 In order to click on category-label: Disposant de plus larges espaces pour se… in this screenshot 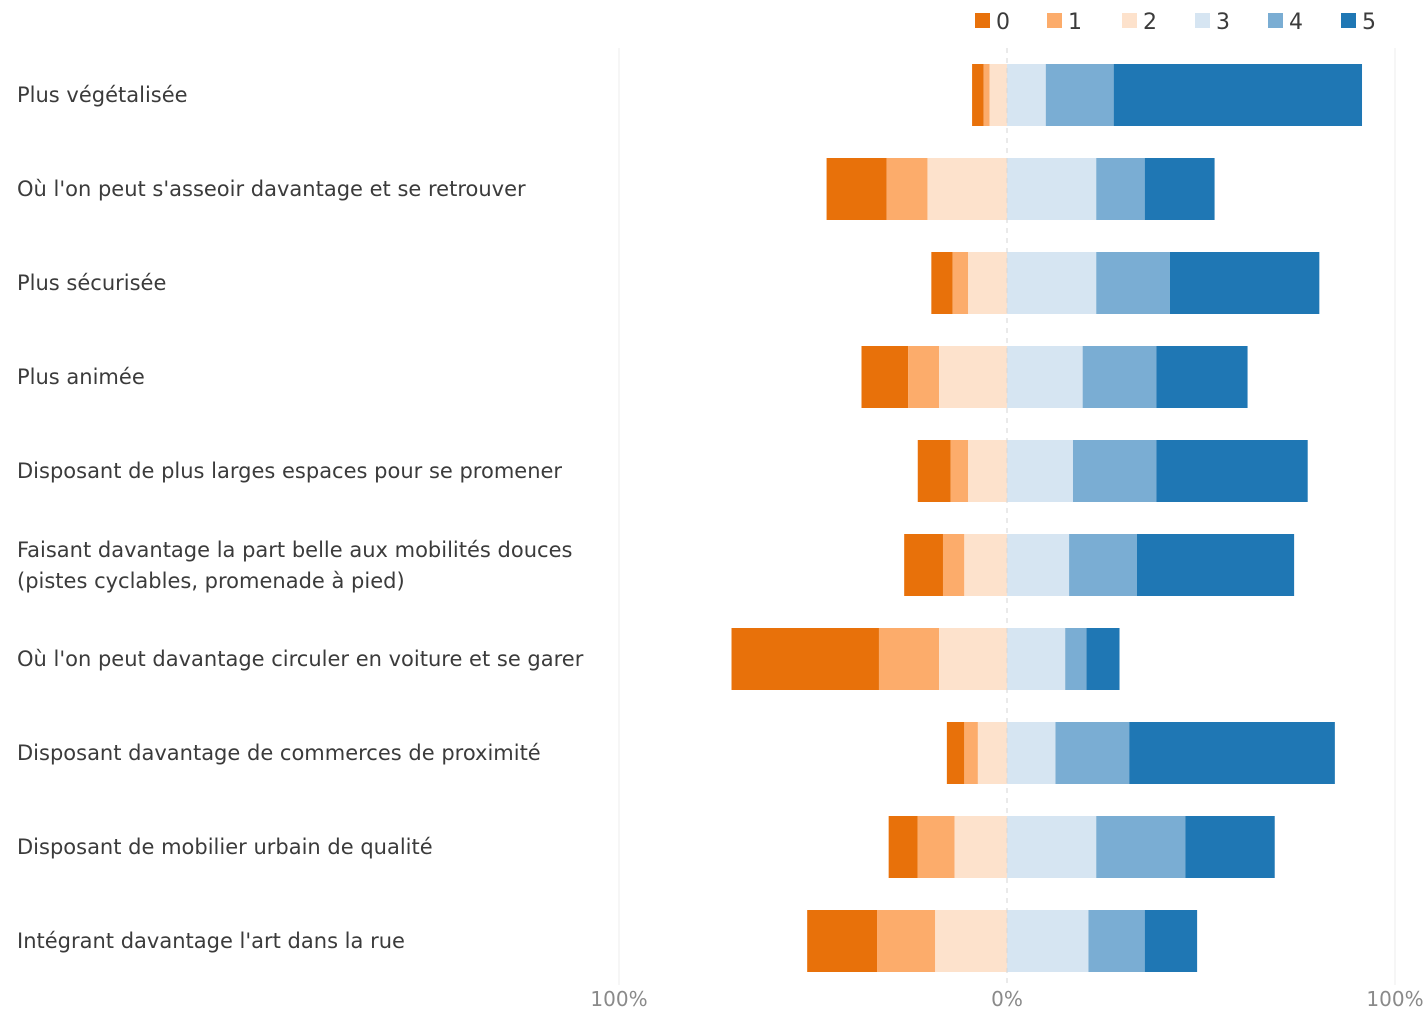, I will do `click(289, 471)`.